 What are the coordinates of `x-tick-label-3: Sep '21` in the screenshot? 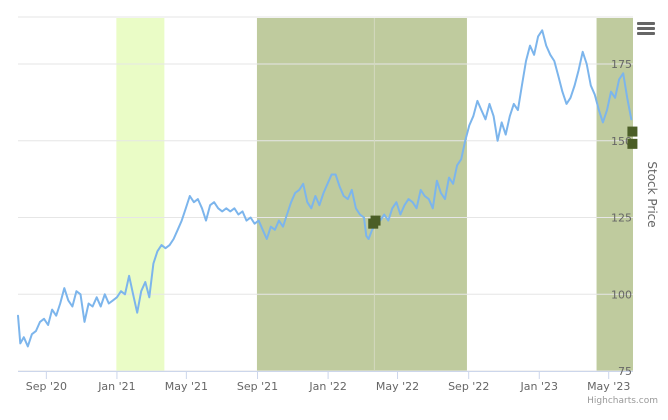 It's located at (257, 386).